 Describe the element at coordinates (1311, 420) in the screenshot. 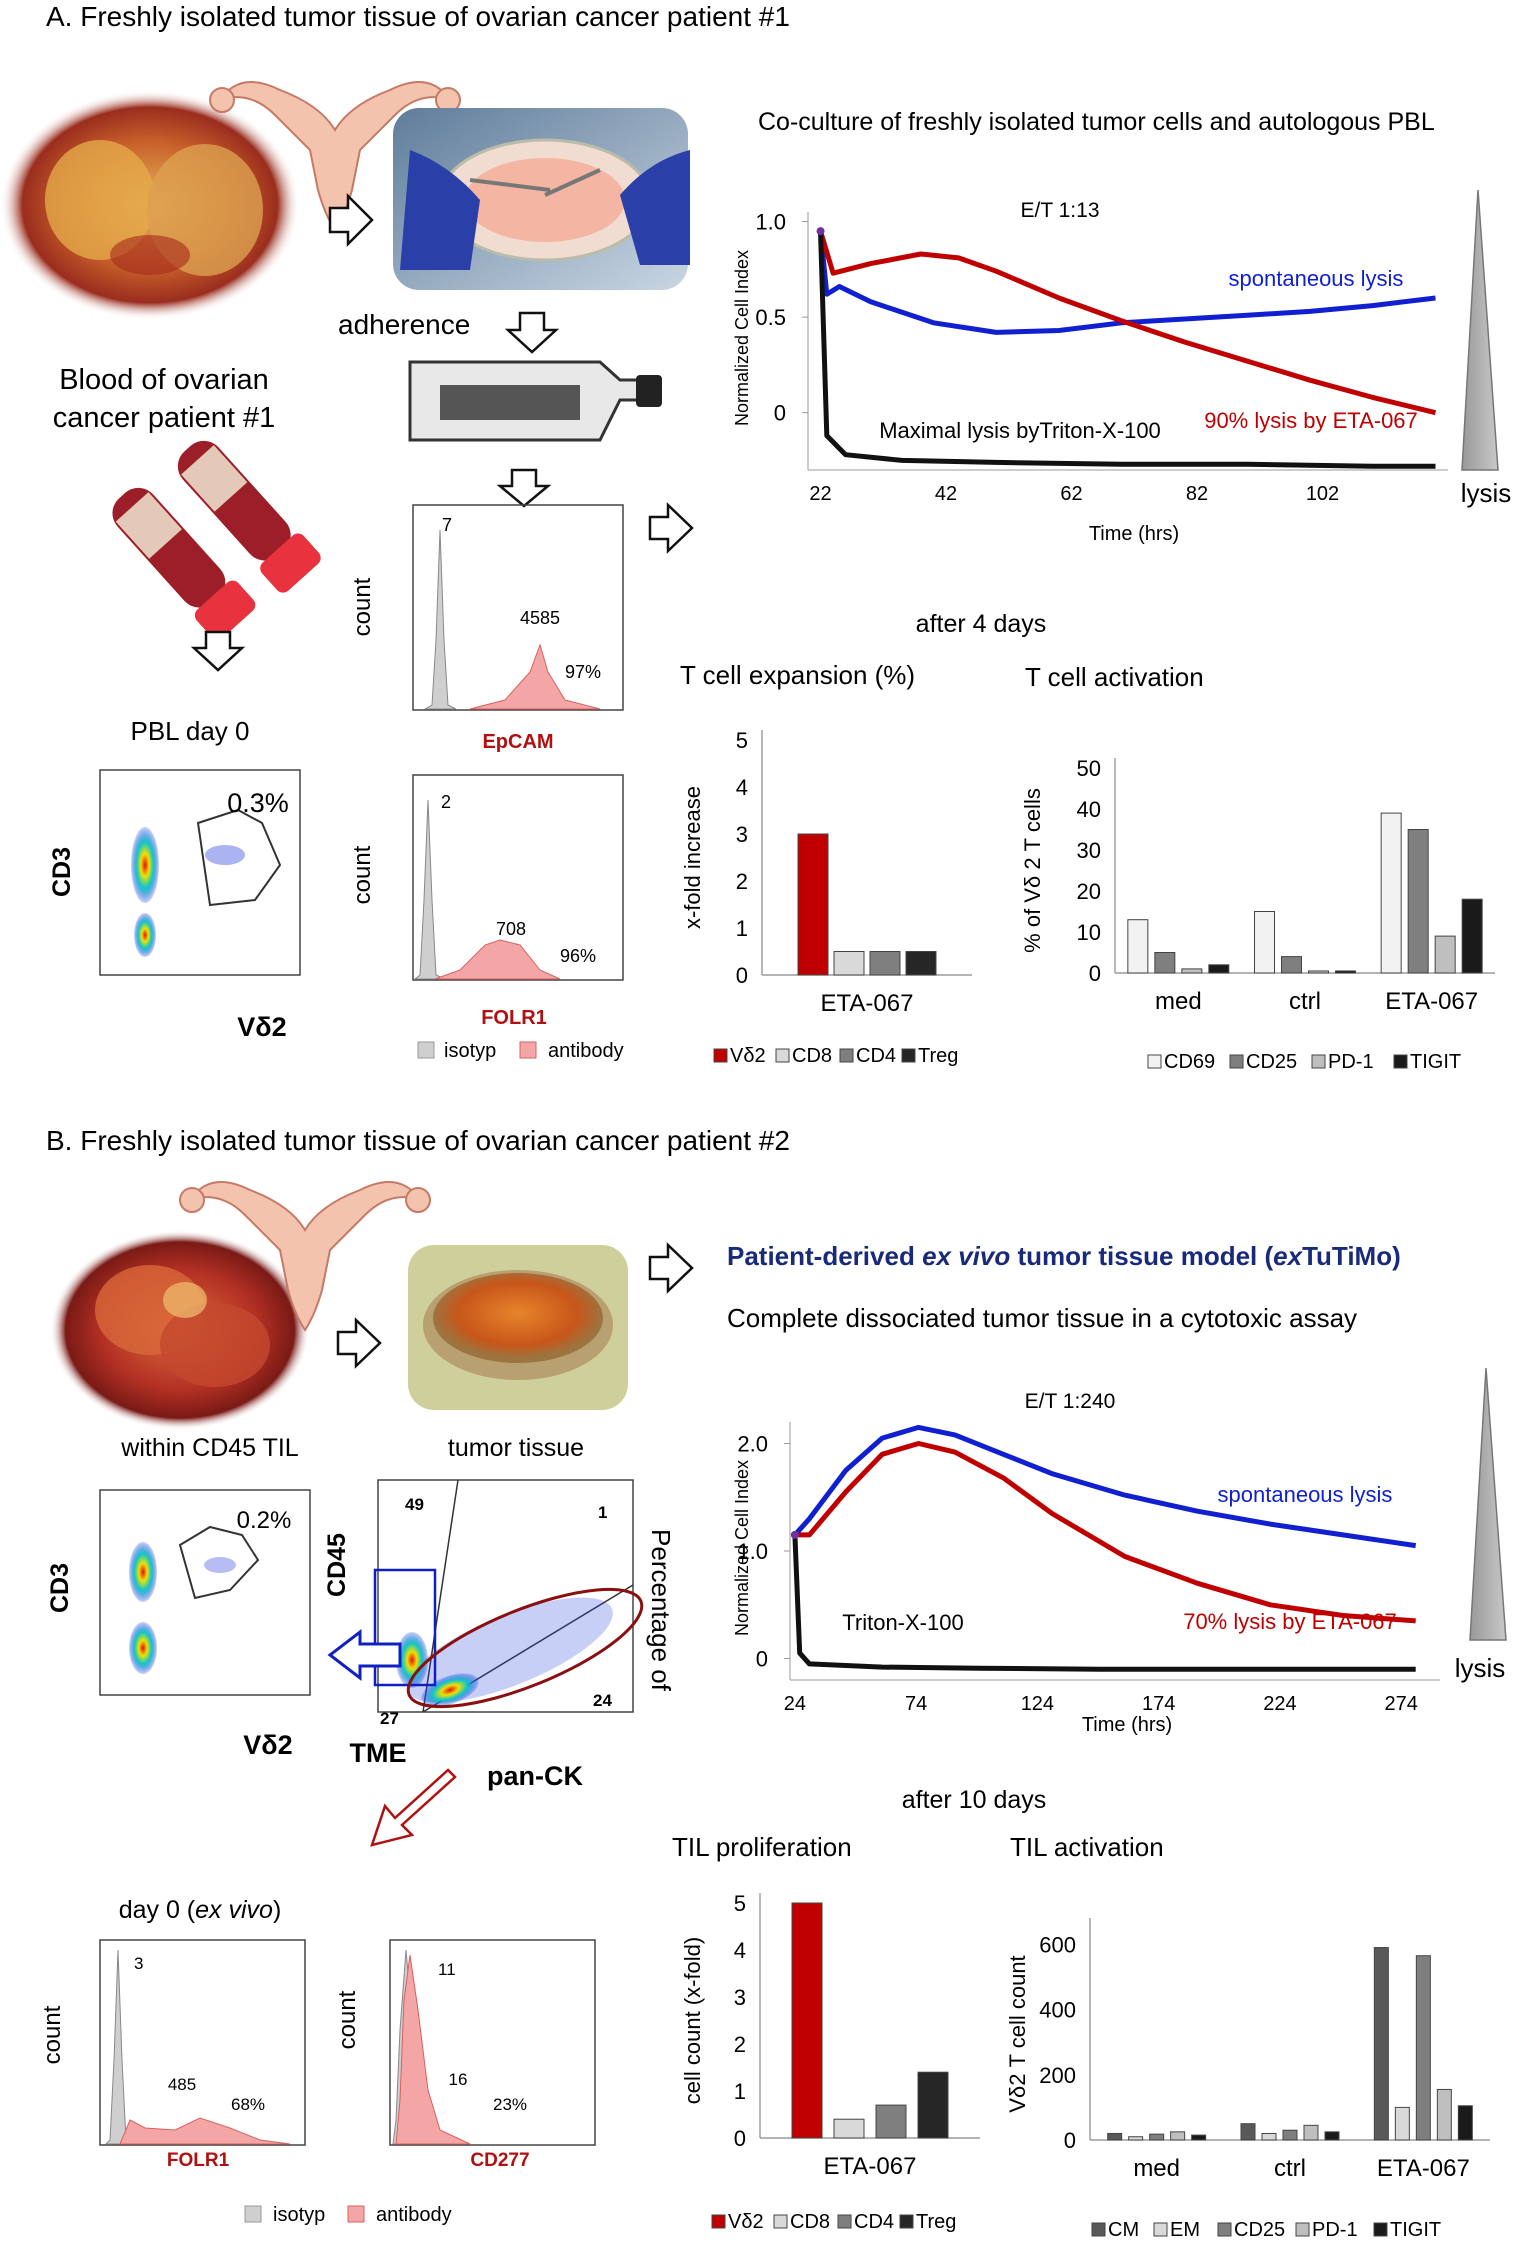

I see `rtca-a-eta-label: 90% lysis by ETA-067` at that location.